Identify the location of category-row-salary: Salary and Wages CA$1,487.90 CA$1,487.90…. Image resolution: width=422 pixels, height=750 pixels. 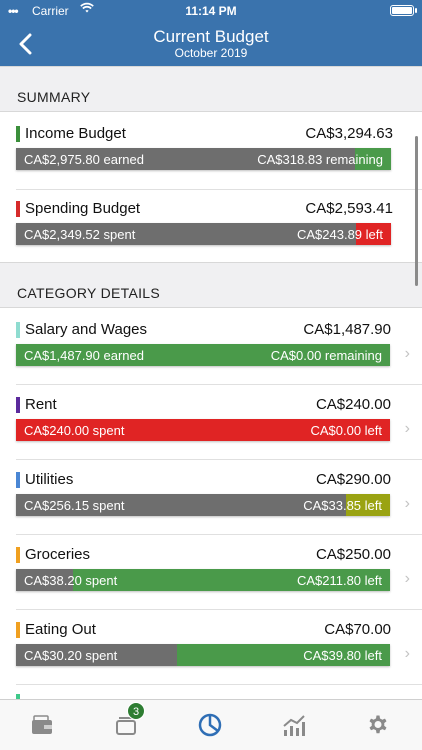
(211, 346).